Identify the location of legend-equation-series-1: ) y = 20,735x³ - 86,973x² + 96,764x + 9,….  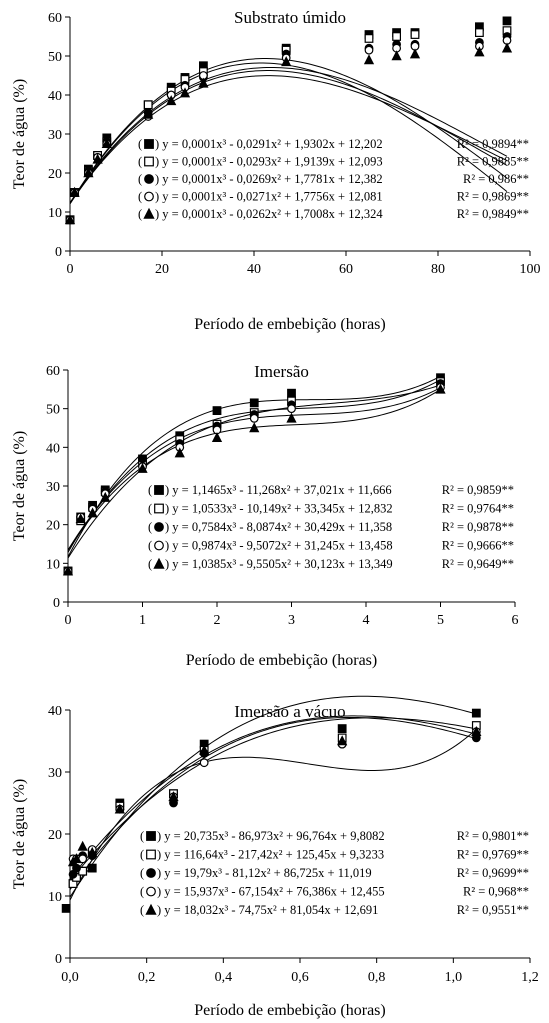
(271, 836).